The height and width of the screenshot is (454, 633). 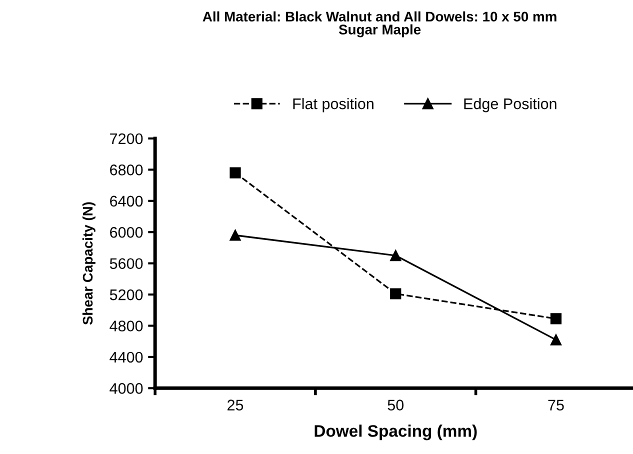 I want to click on chart-title: All Material: Black Walnut and All Dowels: 10 x 50 mm Sugar Maple, so click(x=379, y=24).